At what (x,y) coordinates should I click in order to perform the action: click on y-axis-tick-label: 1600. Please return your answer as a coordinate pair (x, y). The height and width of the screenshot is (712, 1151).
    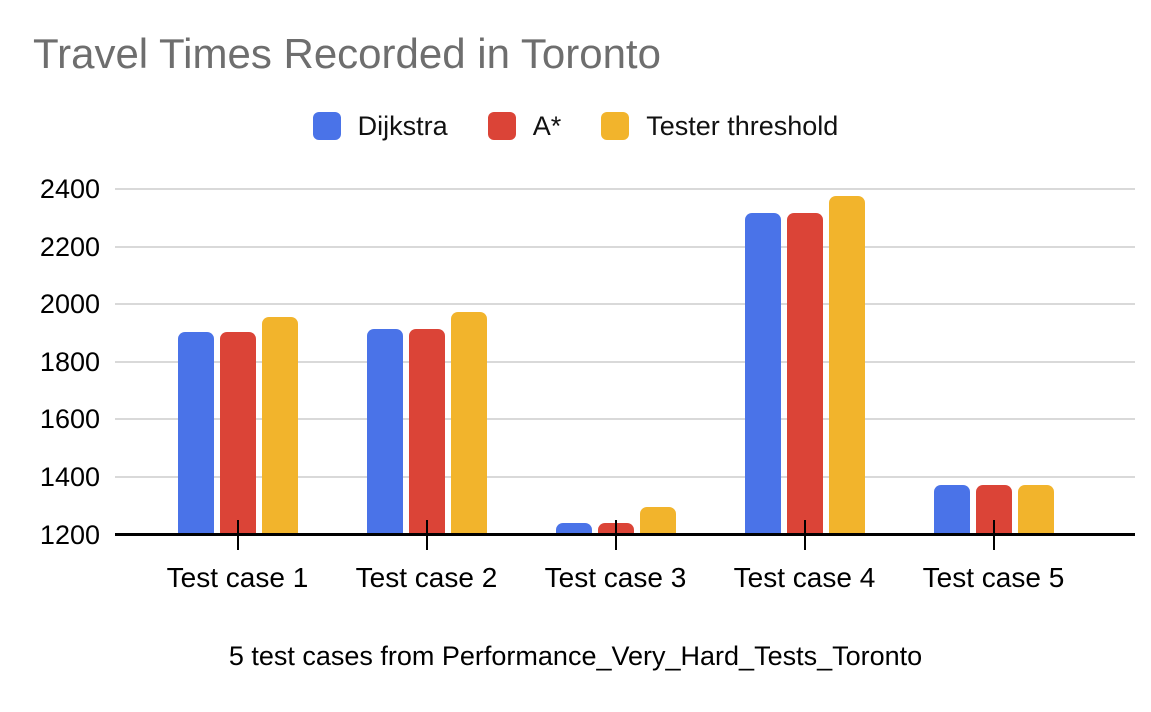
    Looking at the image, I should click on (69, 419).